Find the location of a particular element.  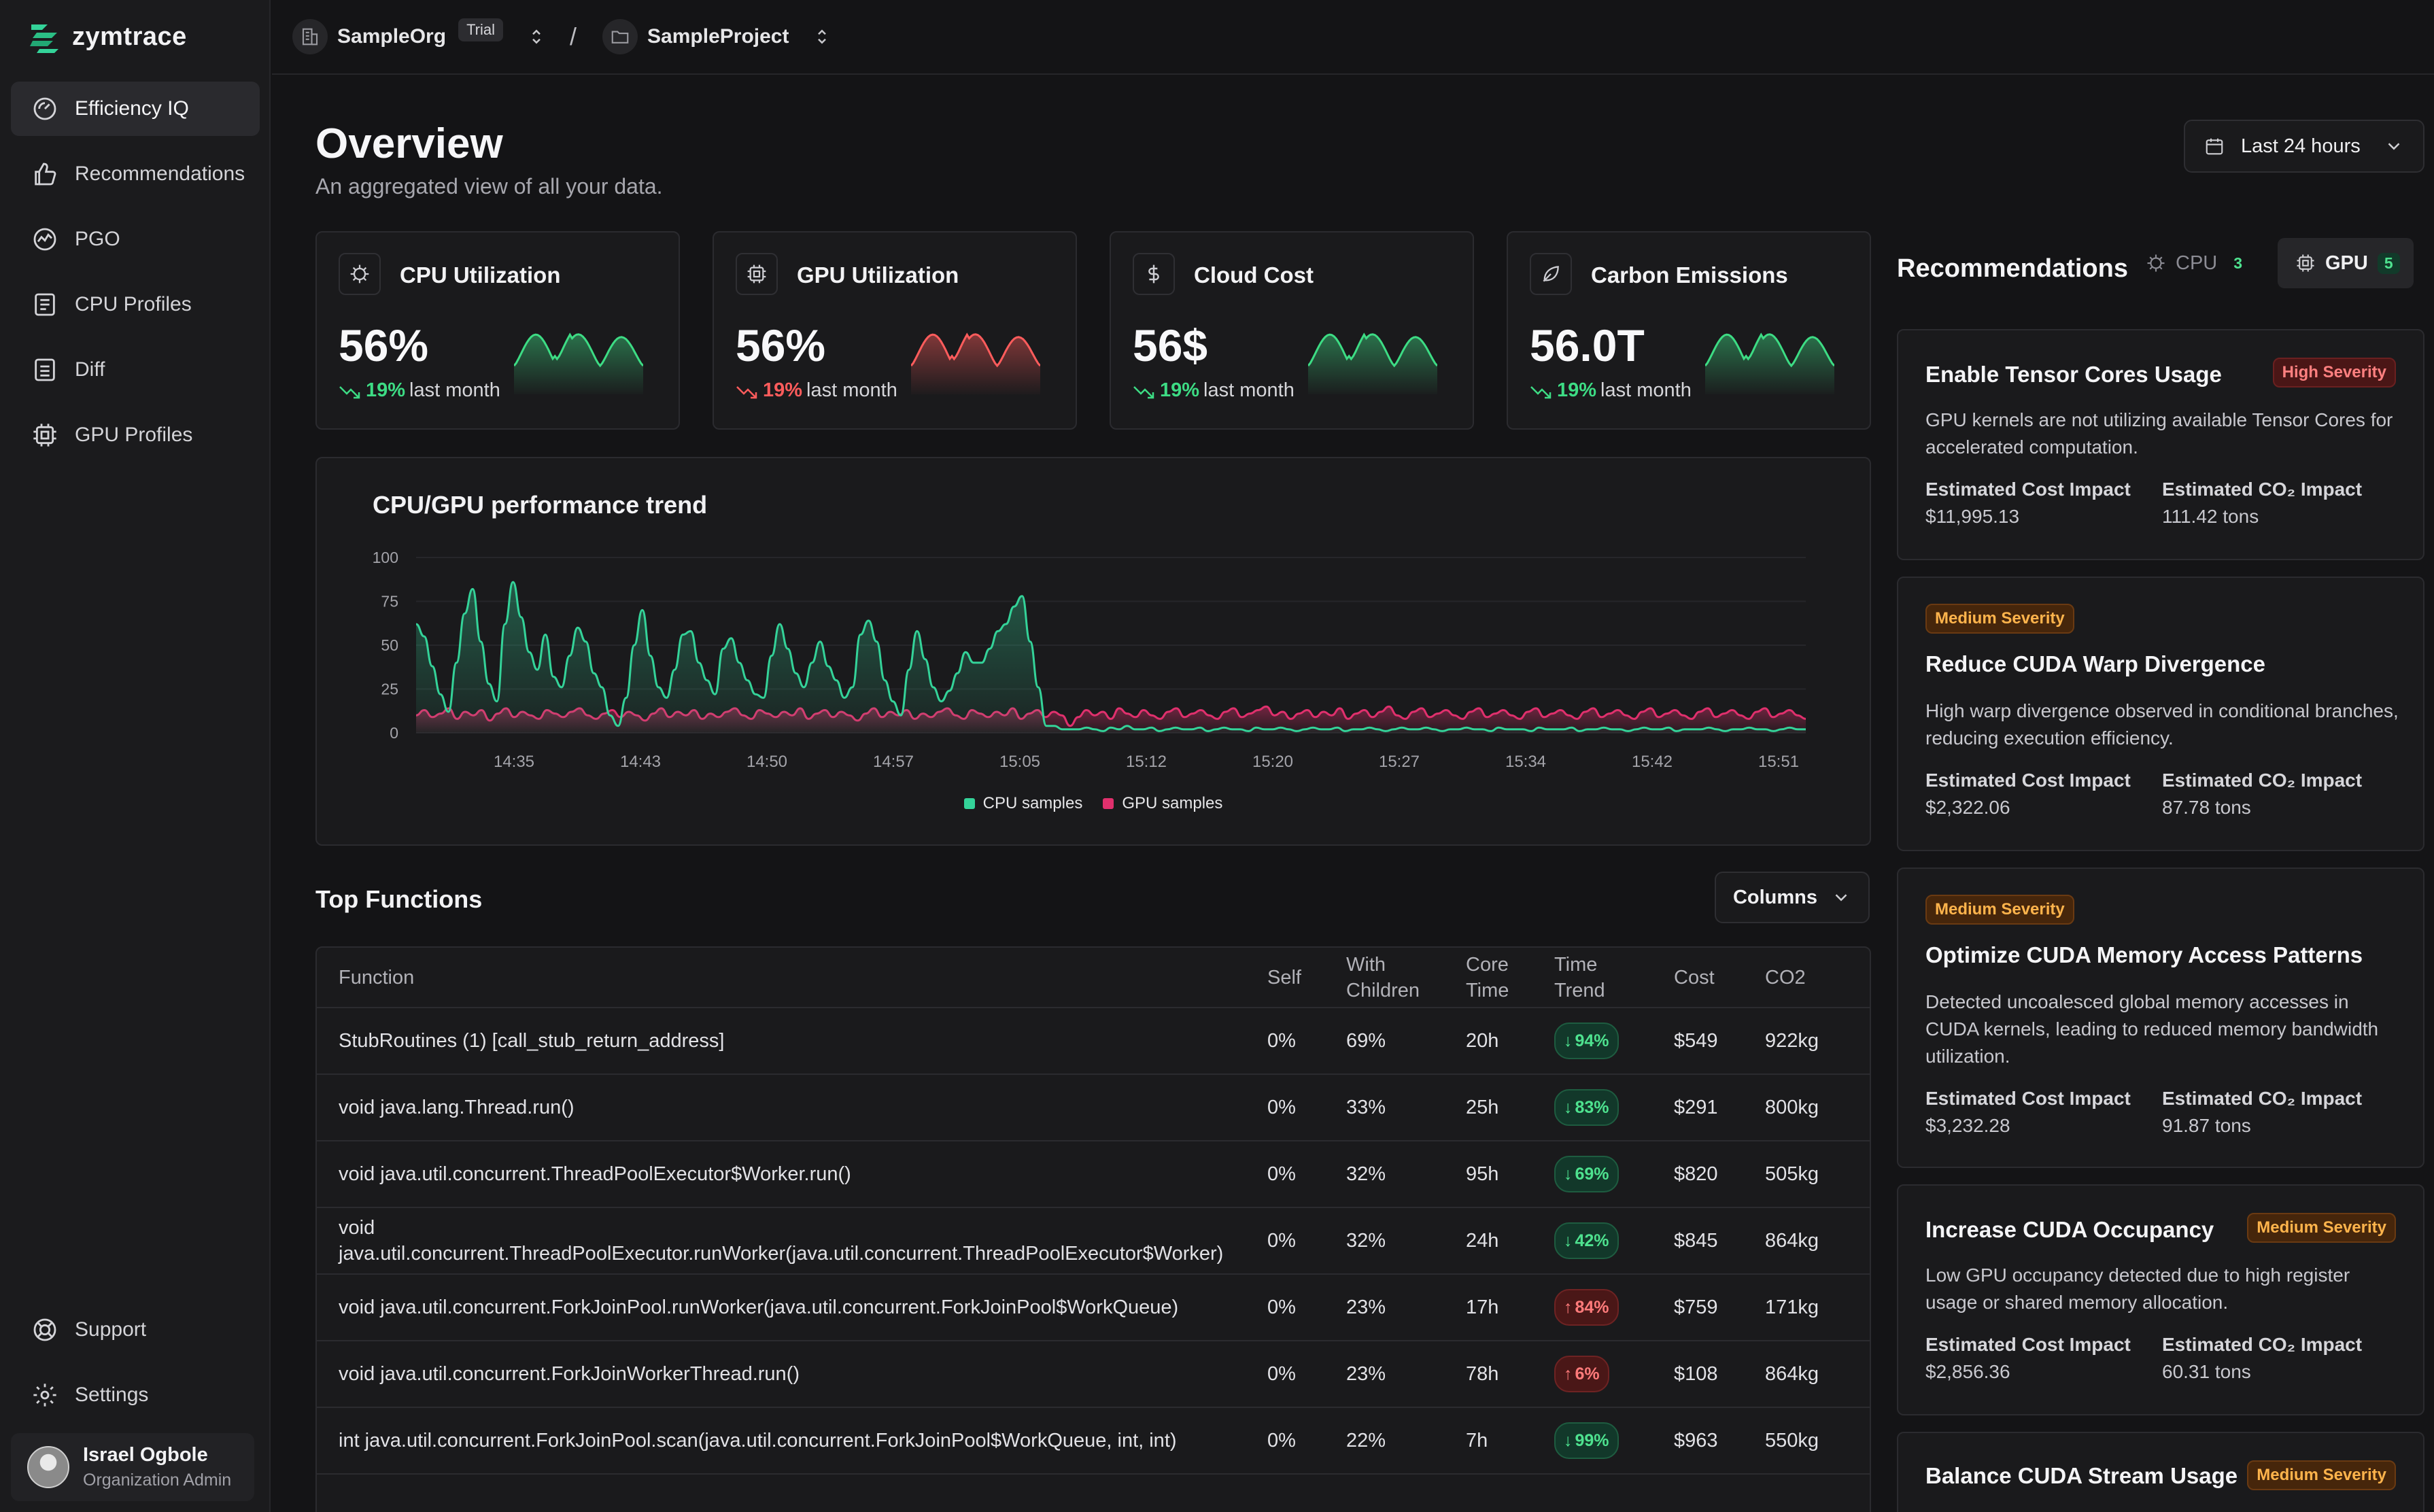

recommendation-name: Optimize CUDA Memory Access Patterns is located at coordinates (2144, 954).